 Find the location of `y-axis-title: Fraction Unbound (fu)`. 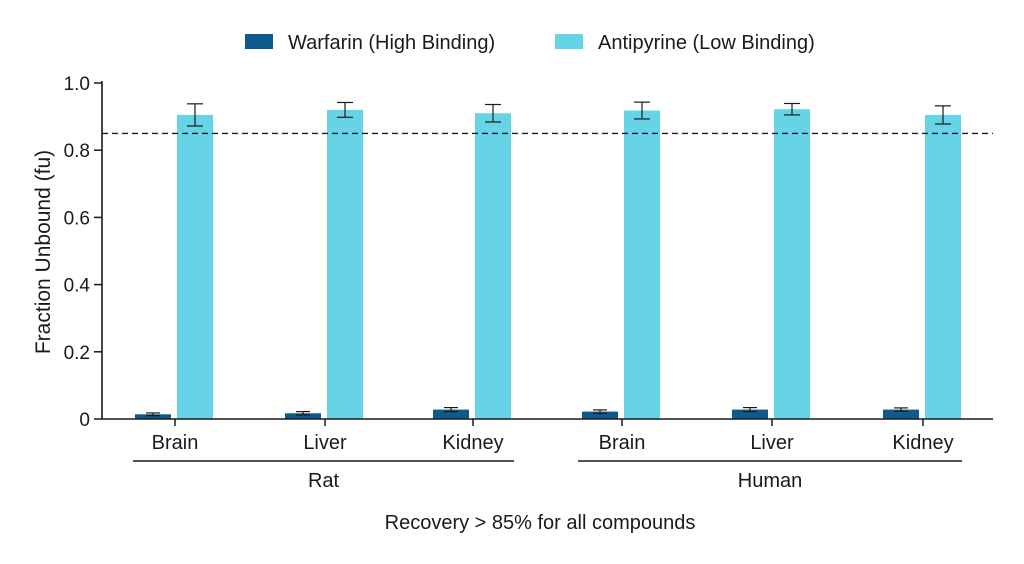

y-axis-title: Fraction Unbound (fu) is located at coordinates (43, 252).